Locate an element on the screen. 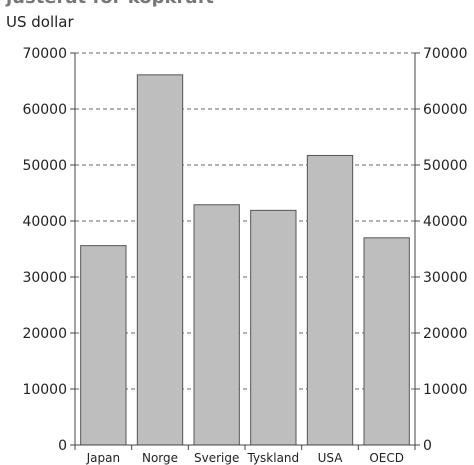 Image resolution: width=474 pixels, height=465 pixels. bar-tyskland is located at coordinates (273, 327).